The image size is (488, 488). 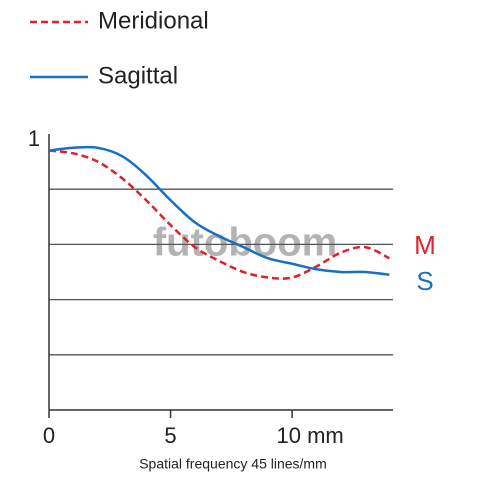 I want to click on x-axis-label: Spatial frequency 45 lines/mm, so click(x=233, y=464).